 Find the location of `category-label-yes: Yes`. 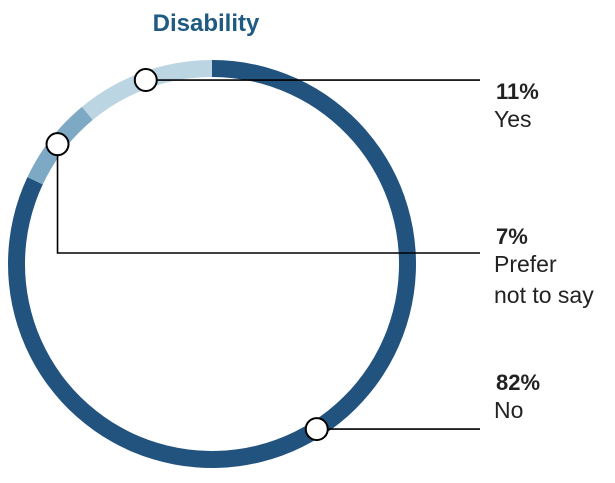

category-label-yes: Yes is located at coordinates (513, 119).